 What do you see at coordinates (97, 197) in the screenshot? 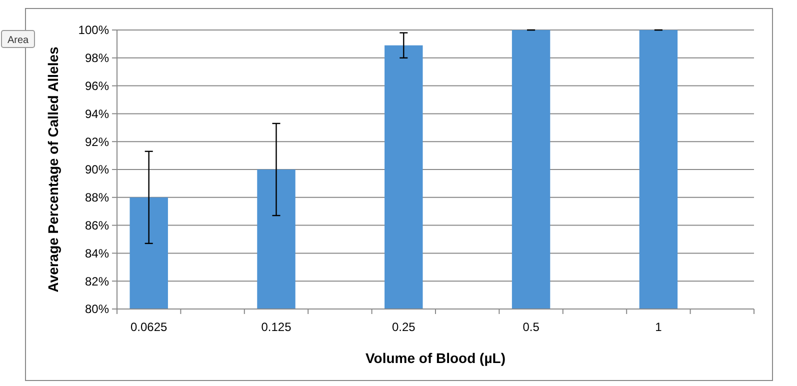
I see `y-tick-label: 88%` at bounding box center [97, 197].